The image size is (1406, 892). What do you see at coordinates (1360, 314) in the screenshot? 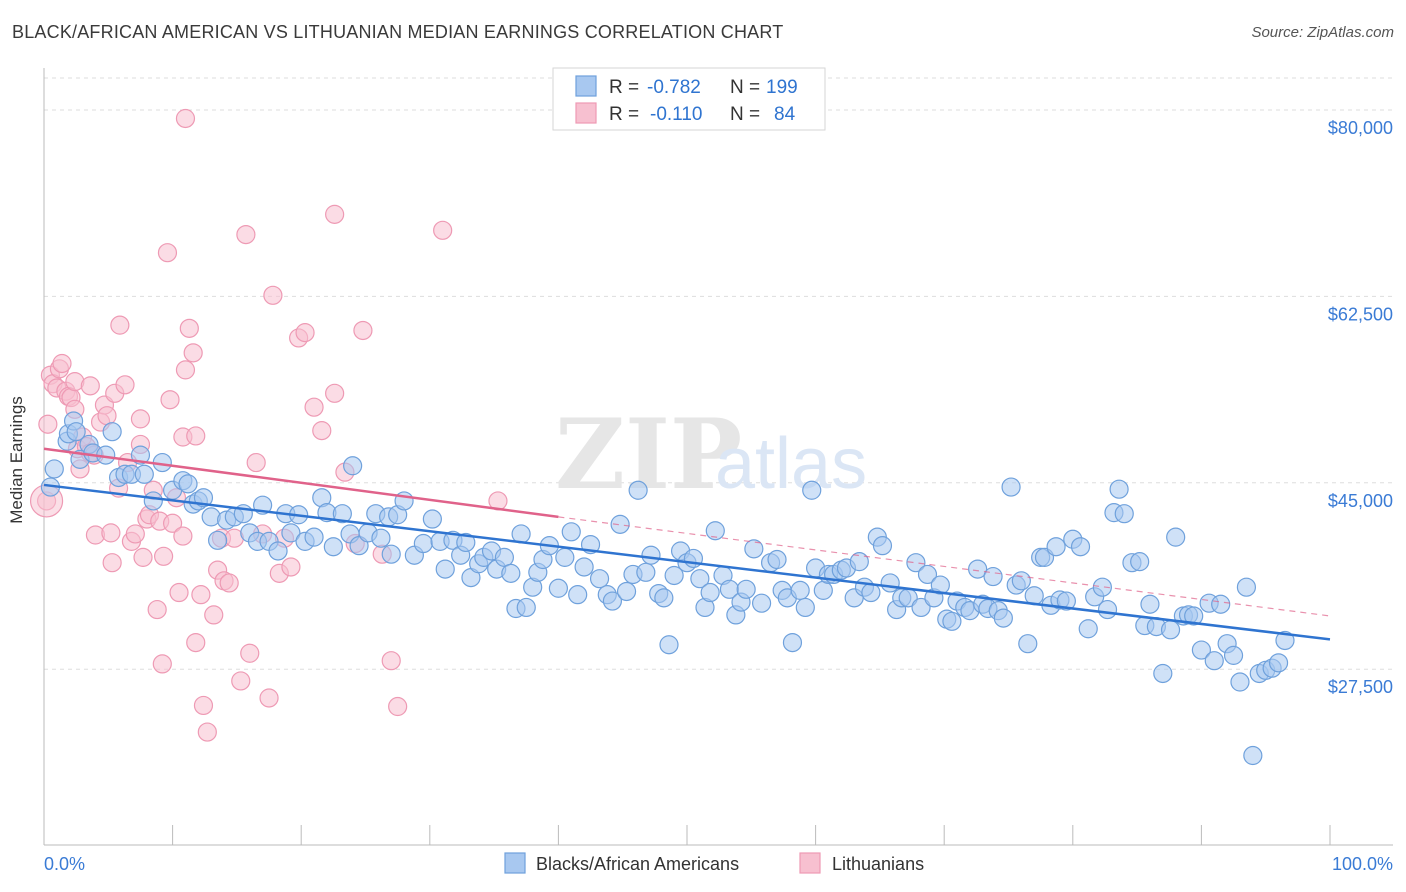
I see `y-tick-label: $62,500` at bounding box center [1360, 314].